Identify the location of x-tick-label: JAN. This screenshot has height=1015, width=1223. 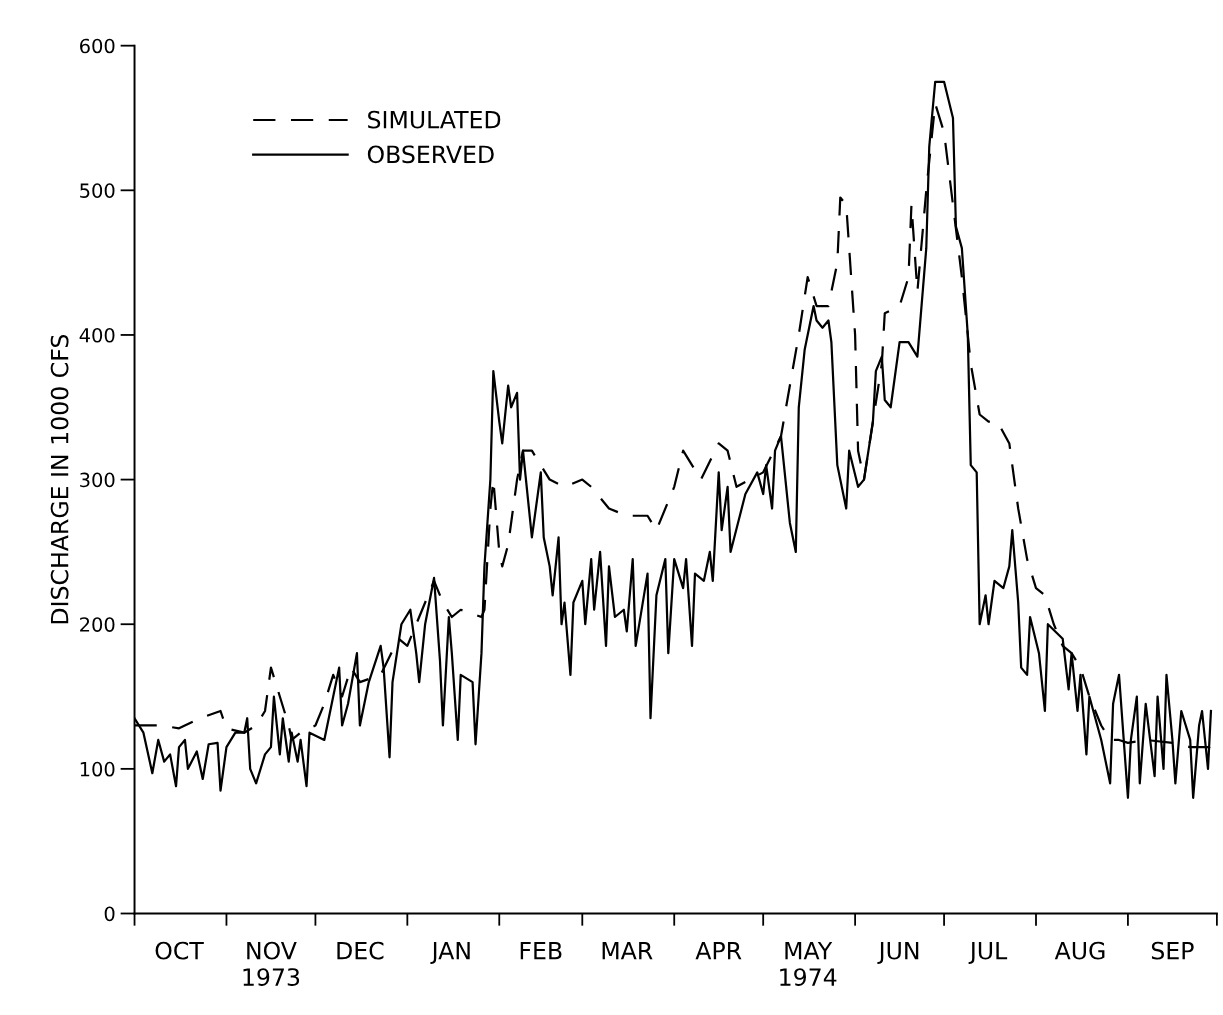
(450, 953).